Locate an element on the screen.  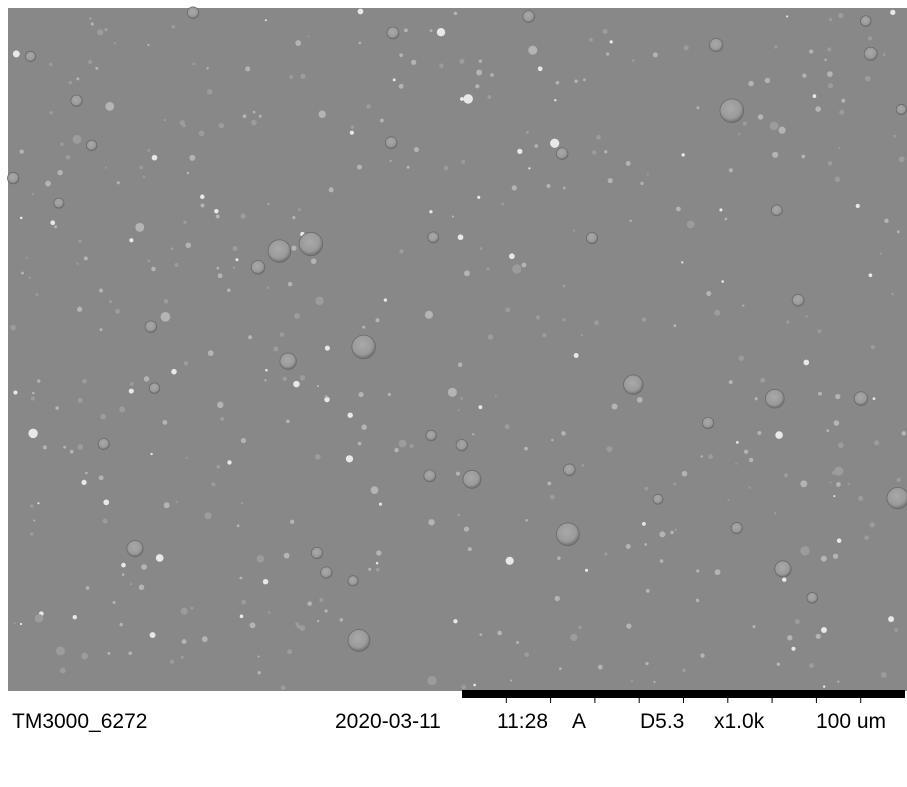
time: 11:28 is located at coordinates (522, 721).